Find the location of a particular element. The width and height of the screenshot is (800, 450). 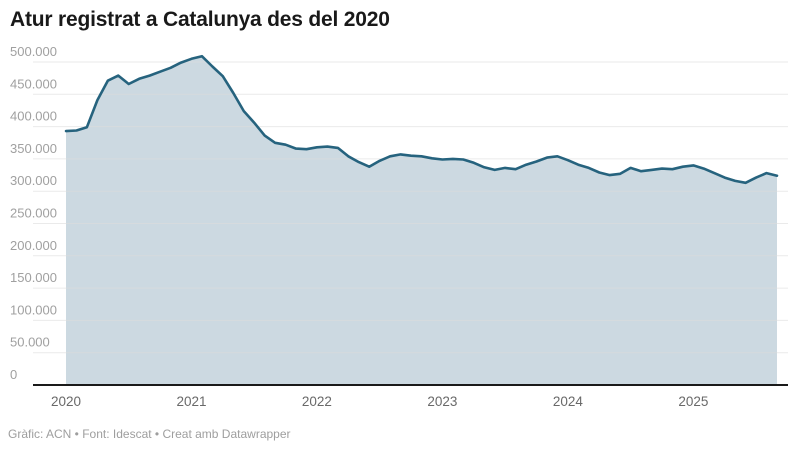

y-axis-tick-label: 250.000 is located at coordinates (33, 213).